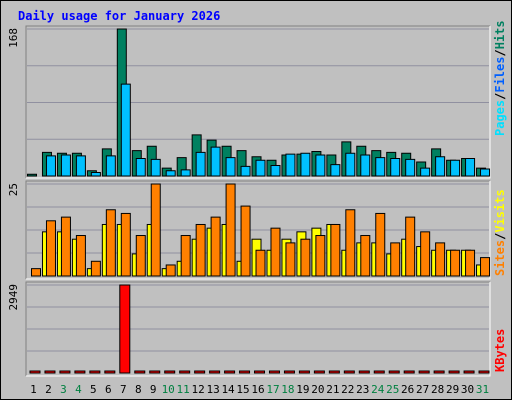 The image size is (512, 400). I want to click on x-tick-label: 25, so click(392, 389).